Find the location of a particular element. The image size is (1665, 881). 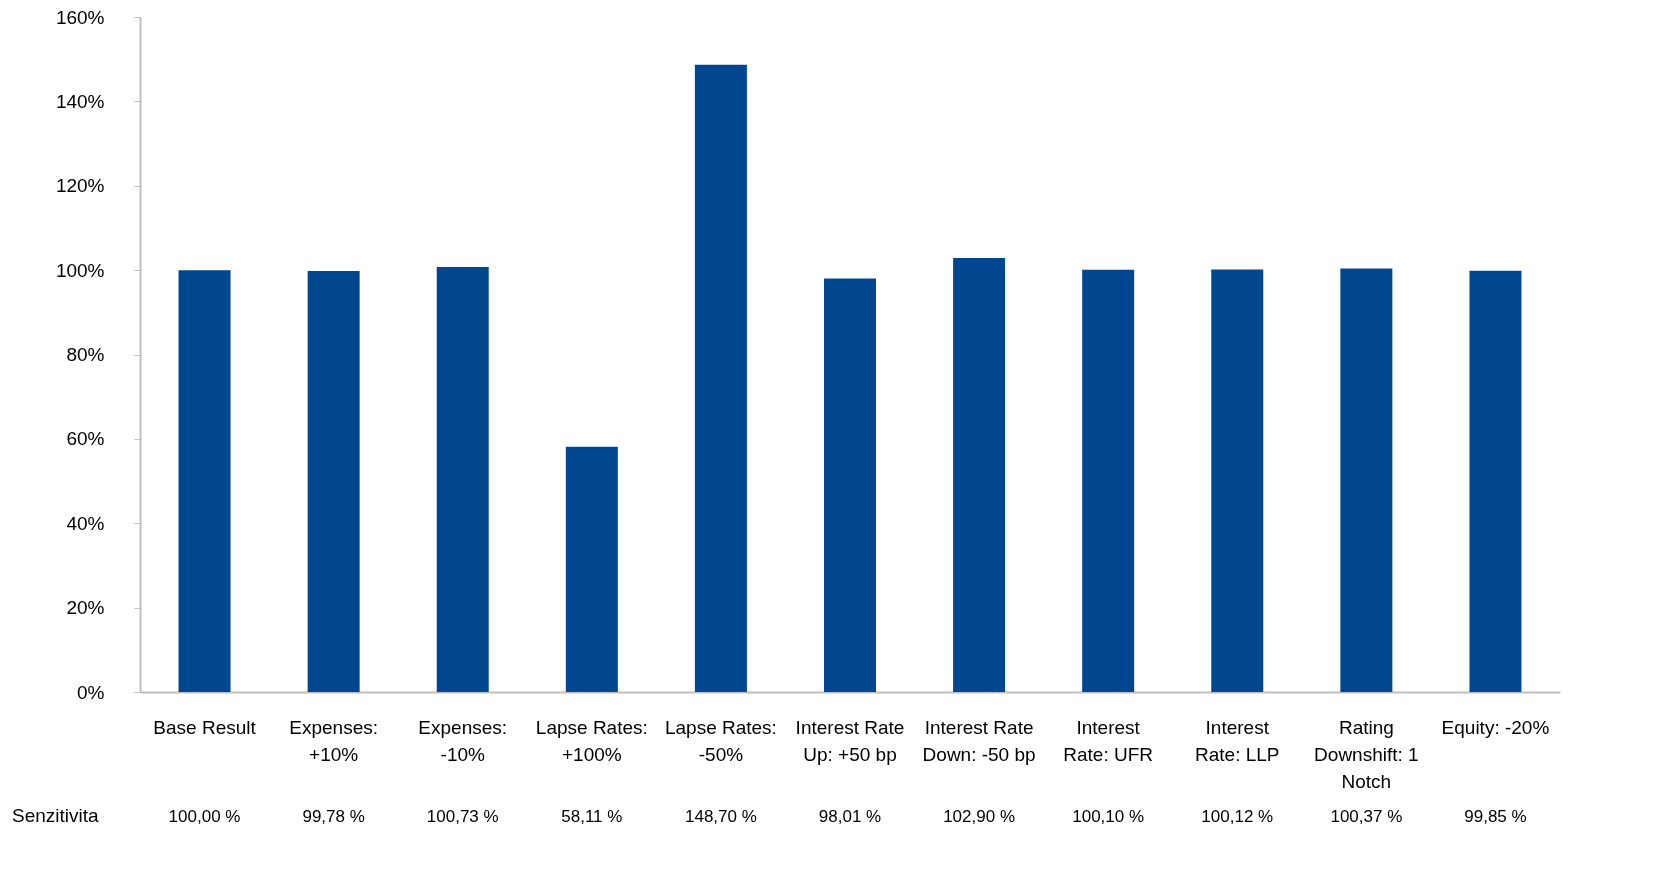

data-label: 58,11 % is located at coordinates (592, 816).